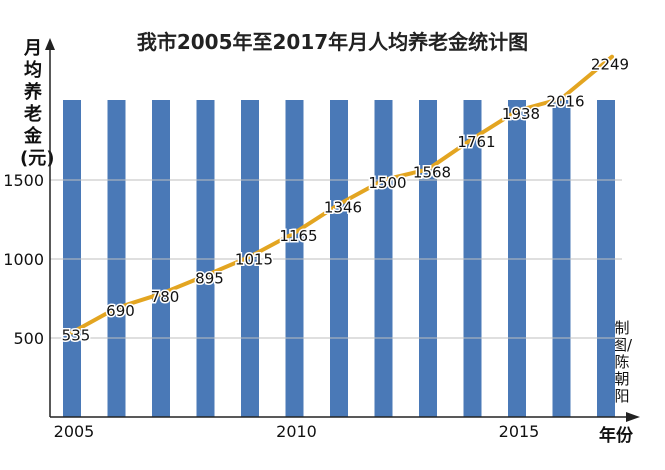 Image resolution: width=665 pixels, height=470 pixels. I want to click on data-label-2007: 780, so click(165, 297).